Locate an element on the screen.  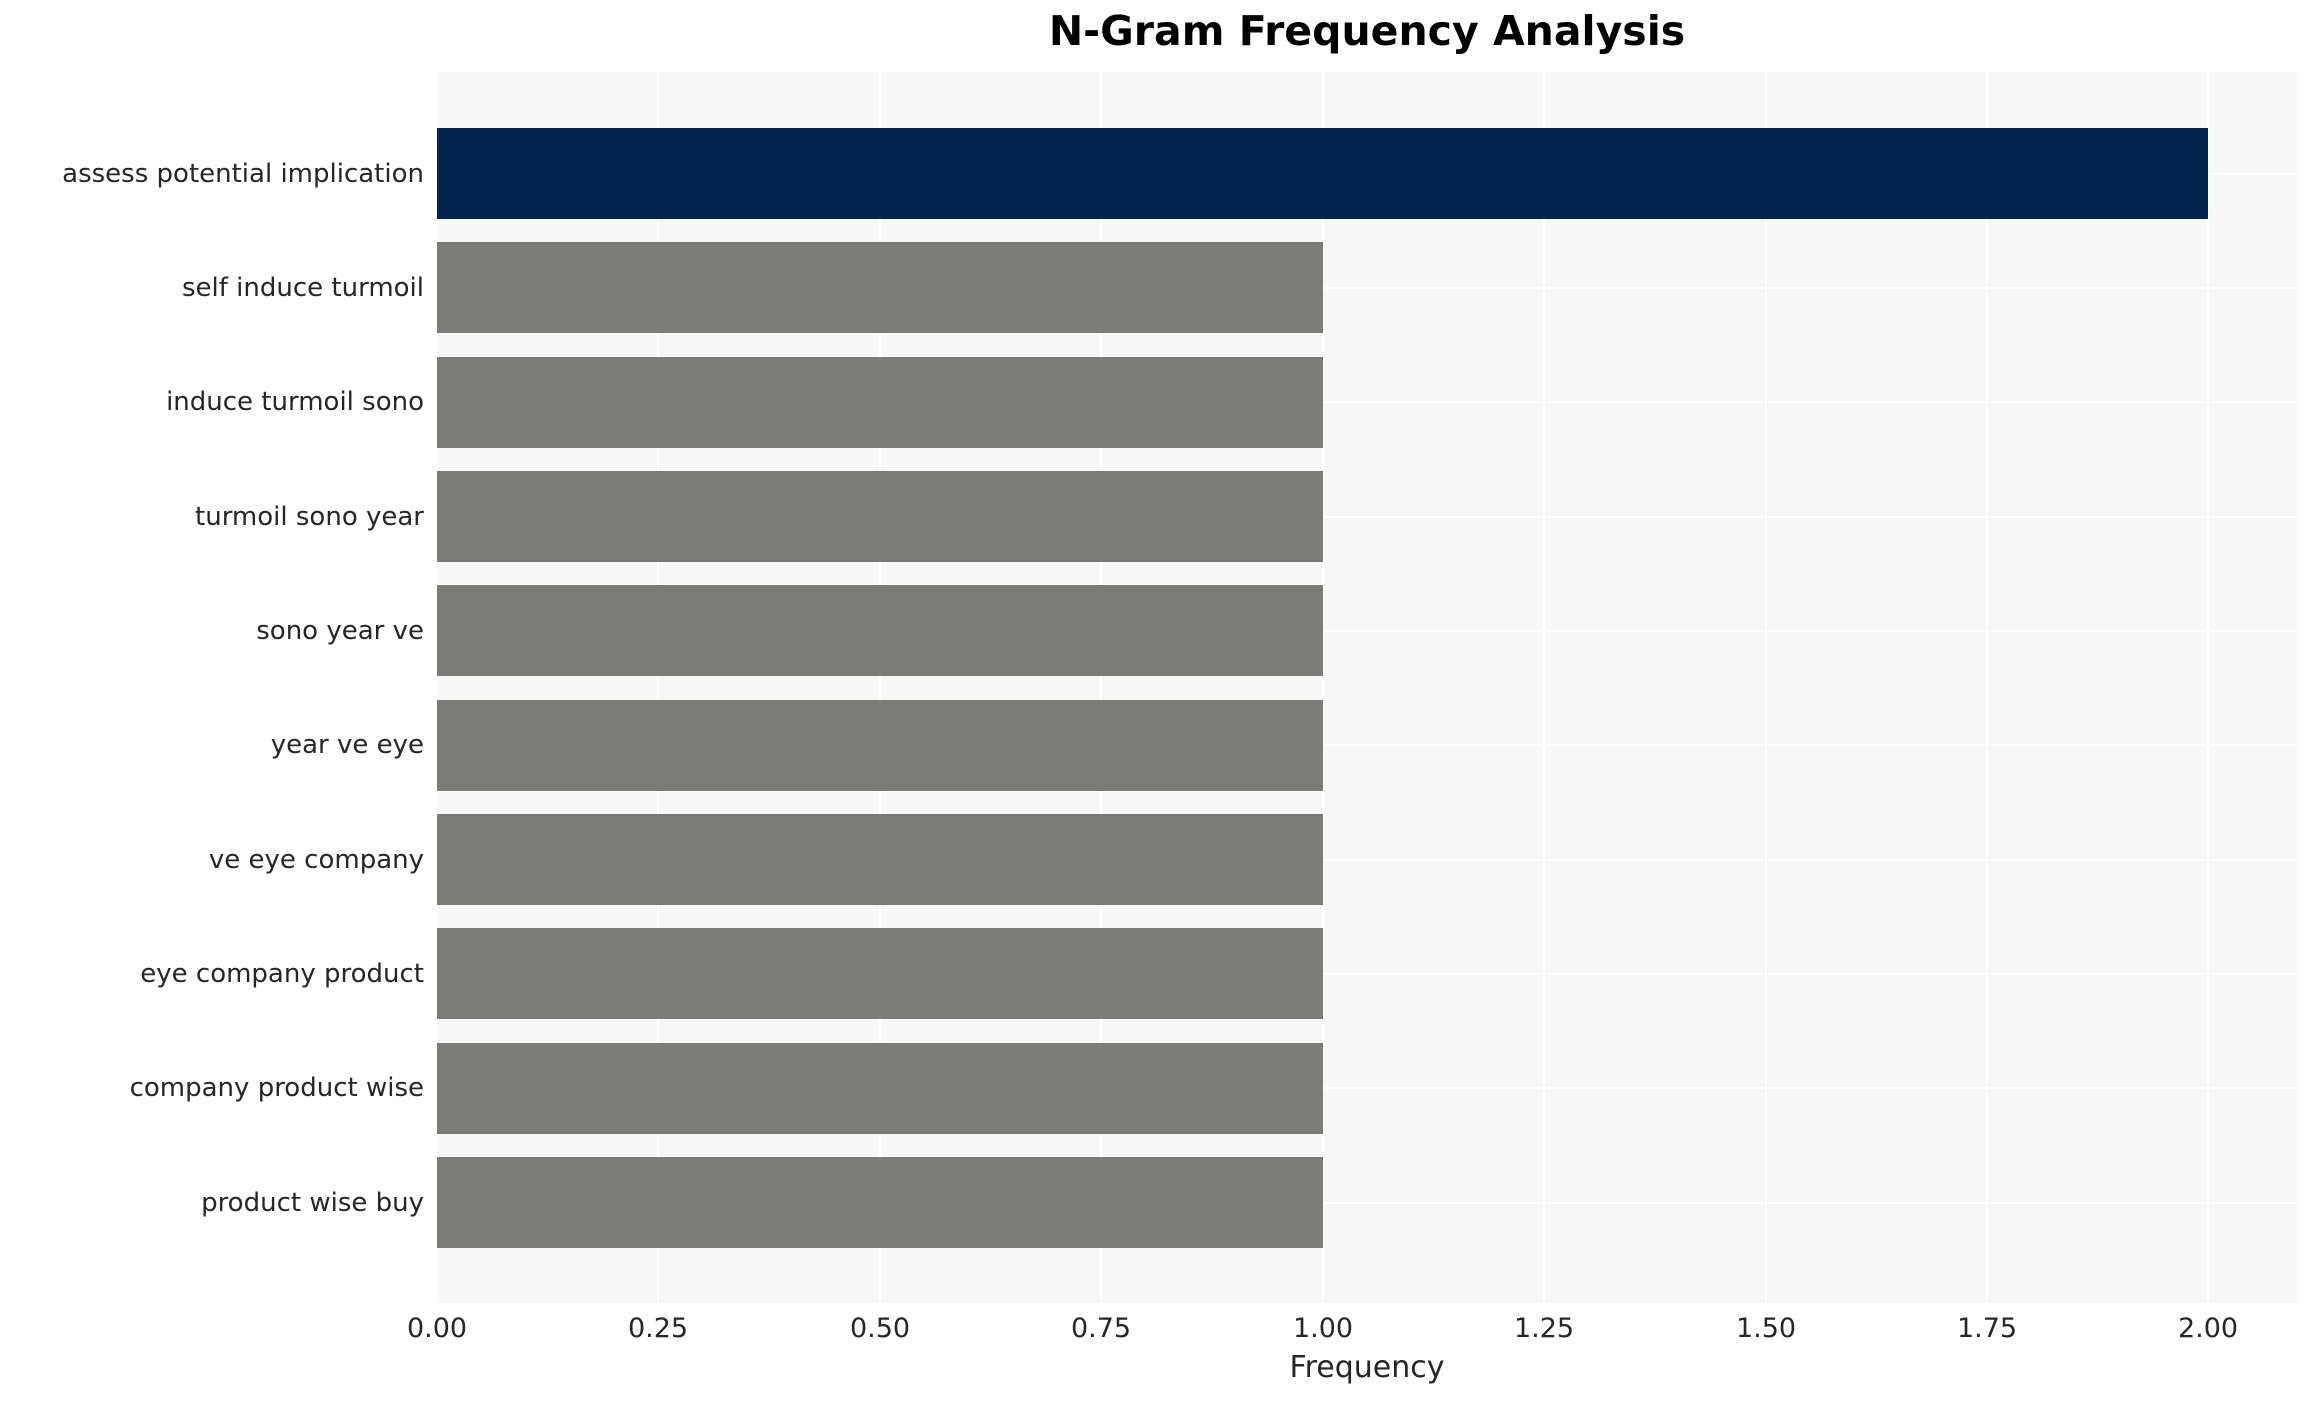
y-tick-label: ve eye company is located at coordinates (316, 860).